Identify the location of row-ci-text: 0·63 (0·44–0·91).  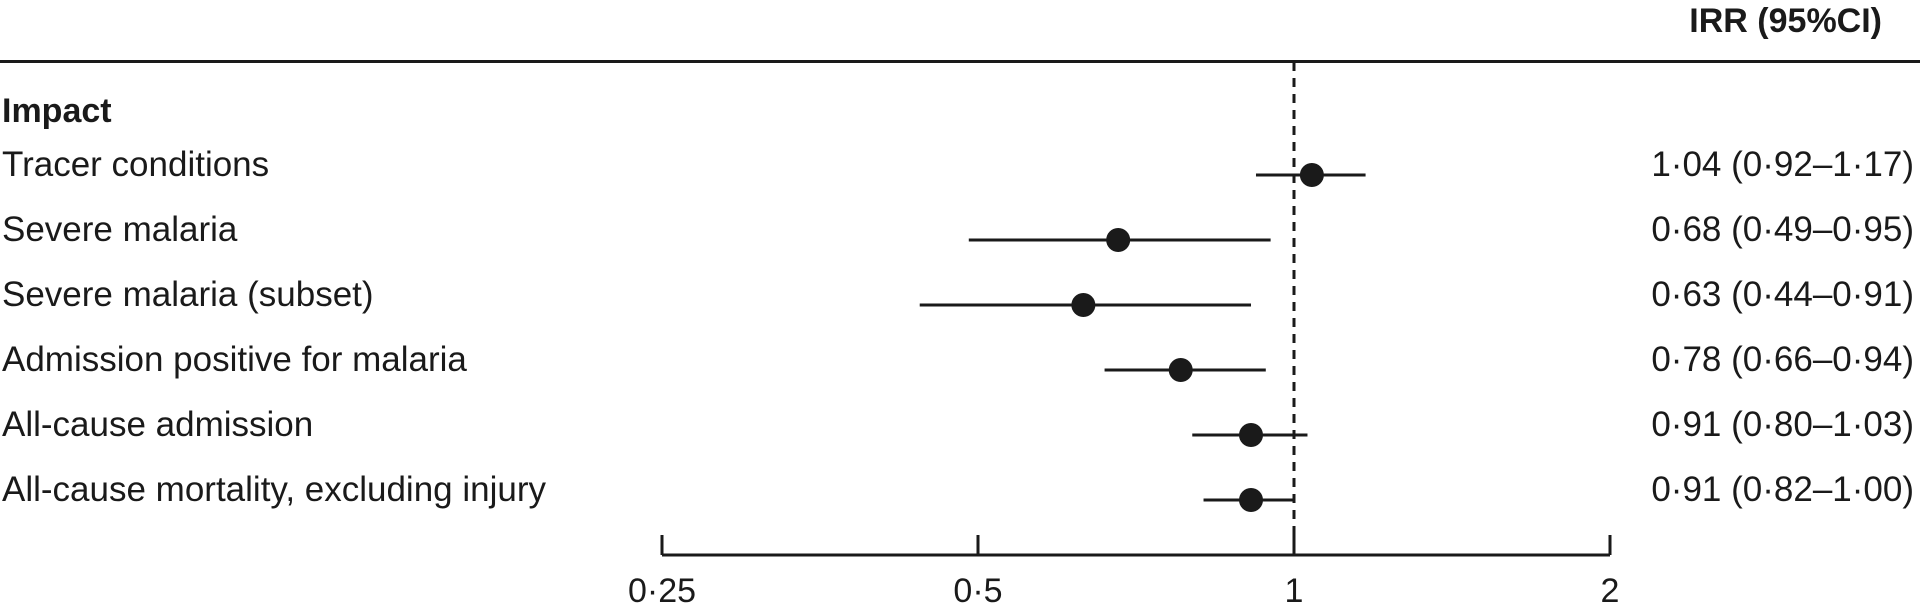
(1782, 294).